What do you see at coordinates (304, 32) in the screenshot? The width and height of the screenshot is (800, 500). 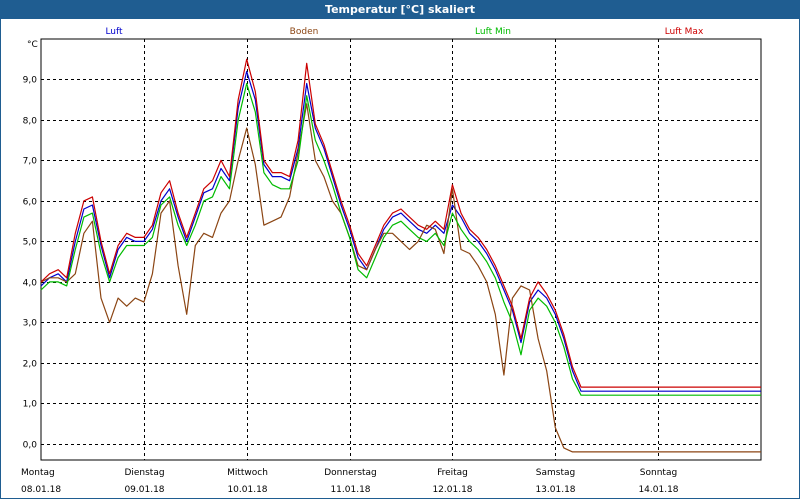 I see `legend-entry: Boden` at bounding box center [304, 32].